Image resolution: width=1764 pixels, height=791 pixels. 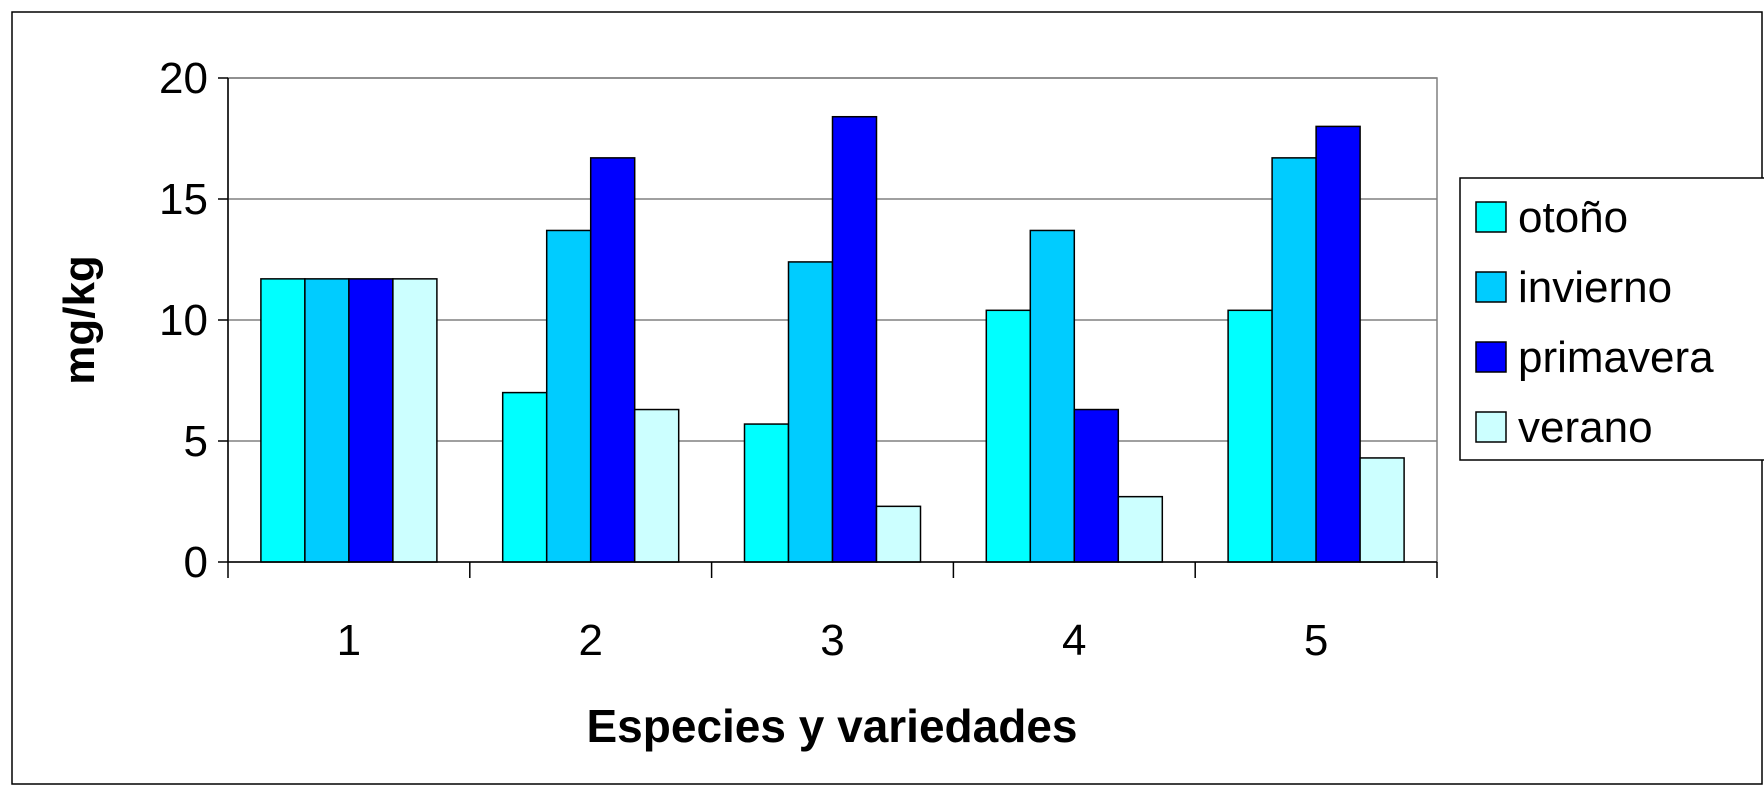 What do you see at coordinates (196, 441) in the screenshot?
I see `y-tick-label: 5` at bounding box center [196, 441].